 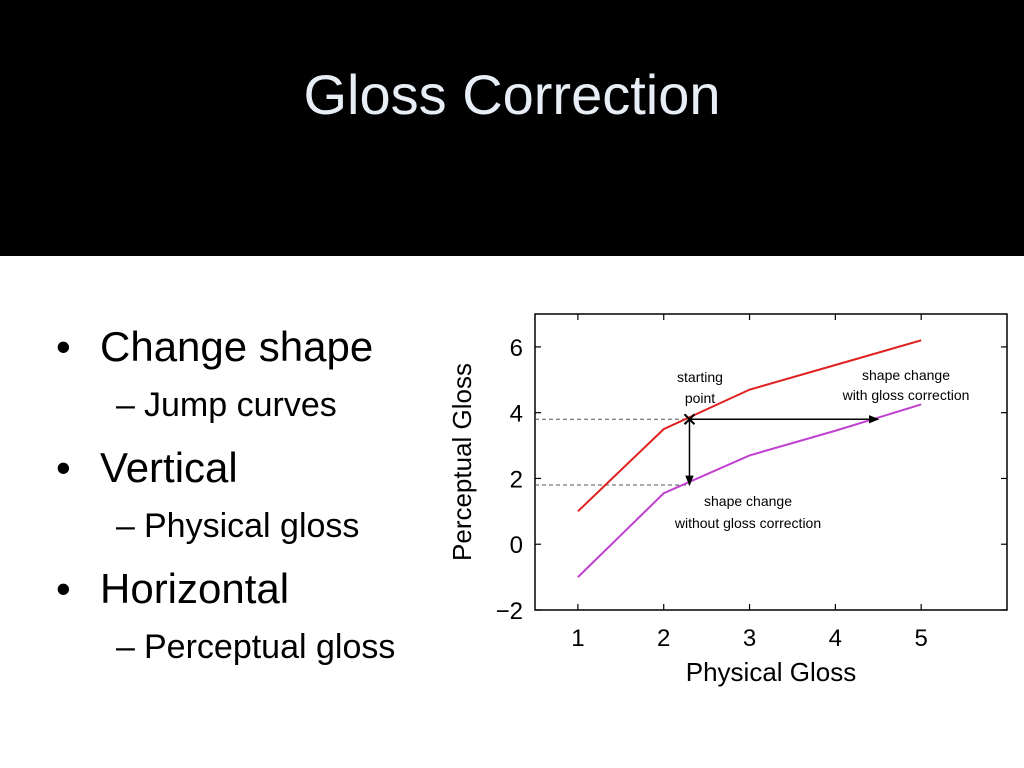 I want to click on y-tick-label: 2, so click(x=516, y=479).